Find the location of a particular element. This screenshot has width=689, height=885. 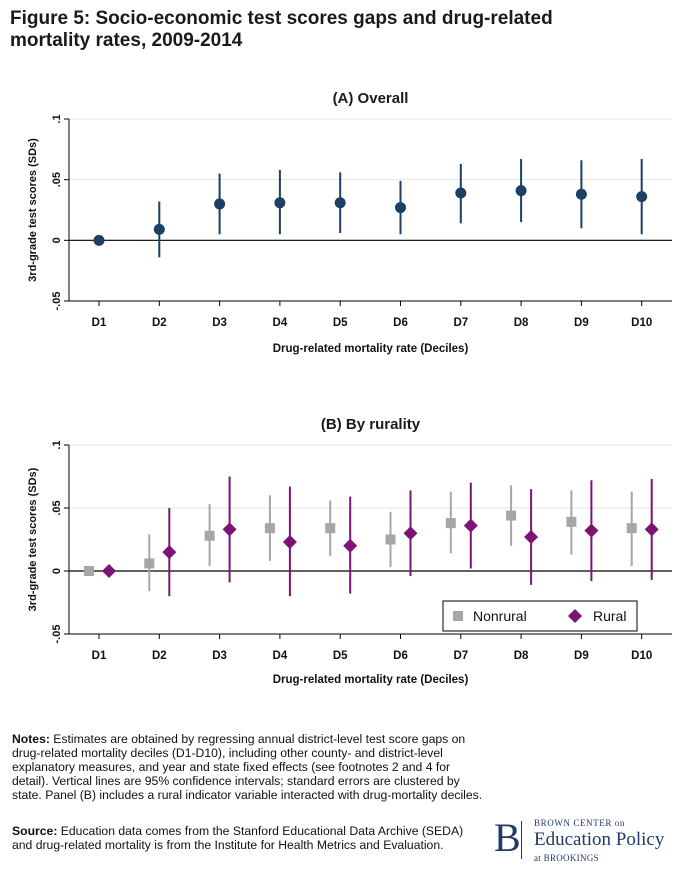

logo-line2: Education Policy is located at coordinates (599, 839).